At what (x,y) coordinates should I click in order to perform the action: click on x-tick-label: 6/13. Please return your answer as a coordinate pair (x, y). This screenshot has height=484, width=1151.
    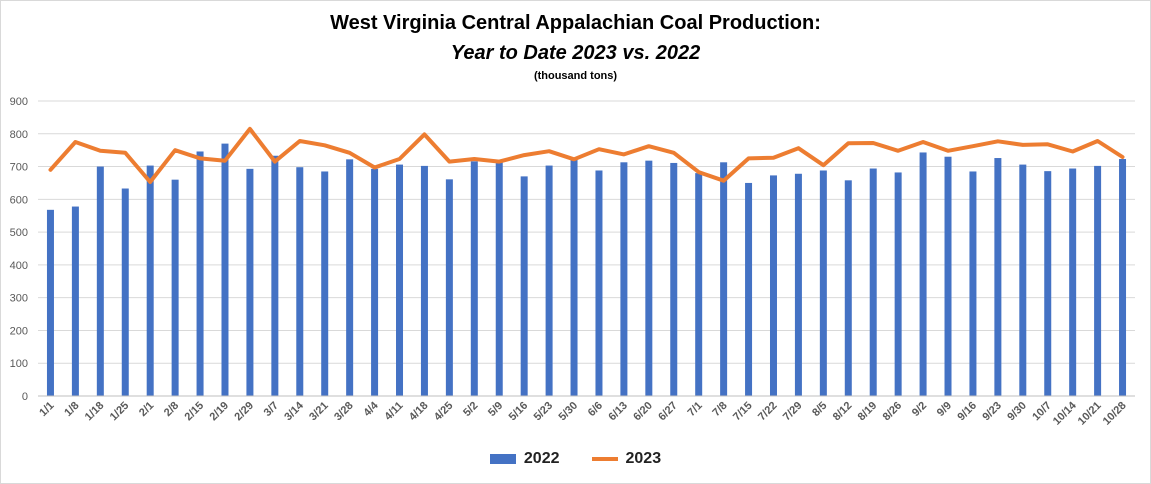
    Looking at the image, I should click on (618, 412).